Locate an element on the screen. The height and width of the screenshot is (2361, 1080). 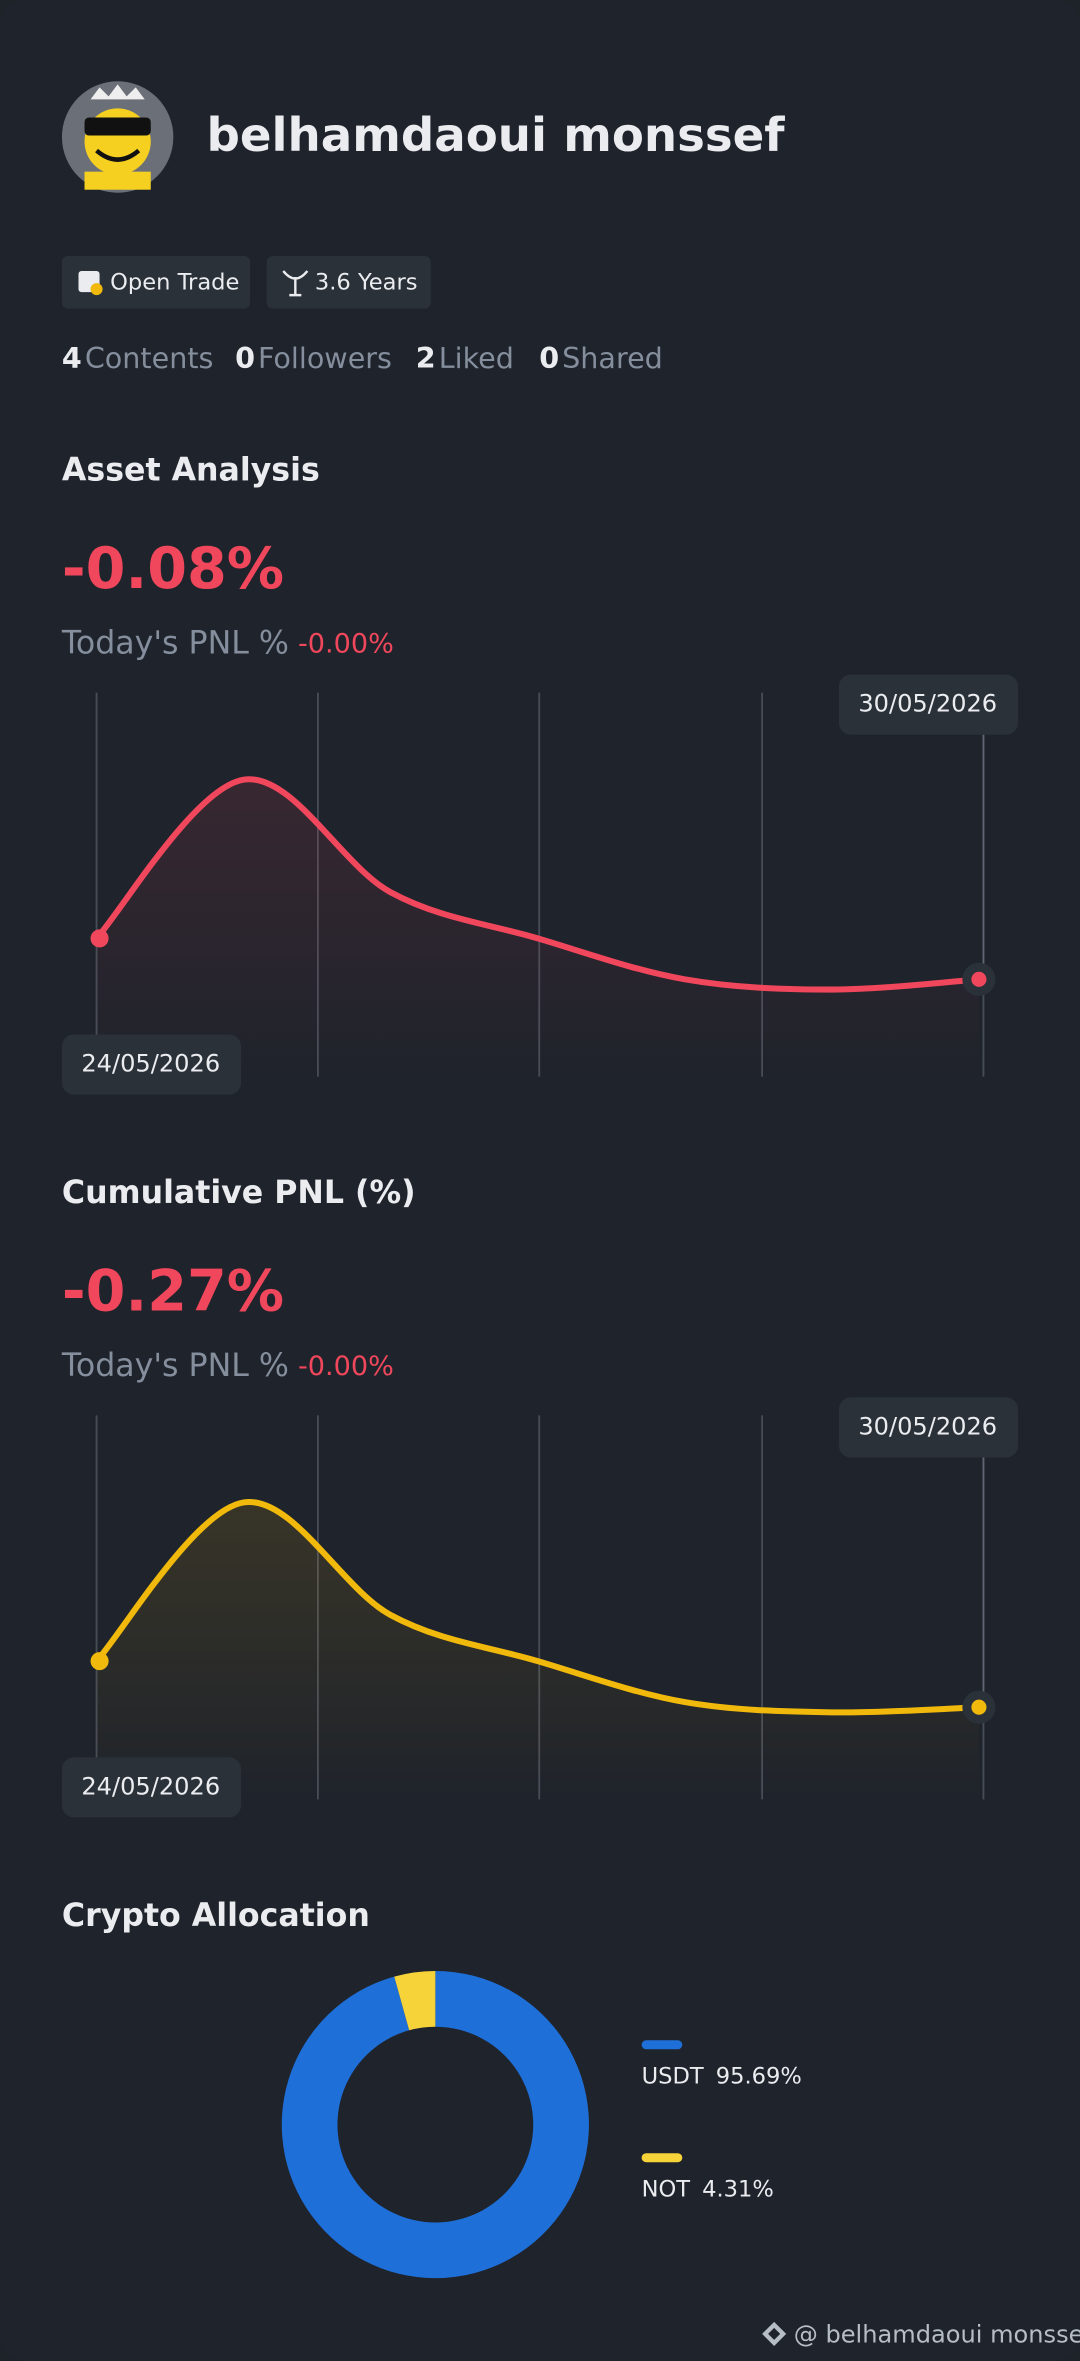
badge-label: Open Trade is located at coordinates (174, 283).